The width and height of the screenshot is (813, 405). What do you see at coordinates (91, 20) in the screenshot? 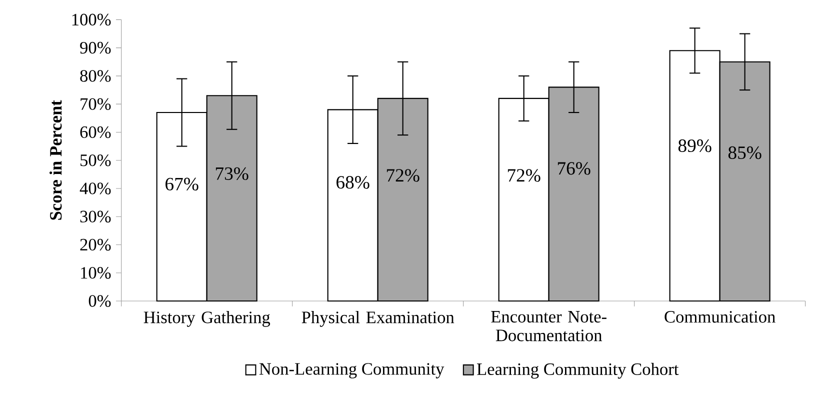
I see `y-tick-label: 100%` at bounding box center [91, 20].